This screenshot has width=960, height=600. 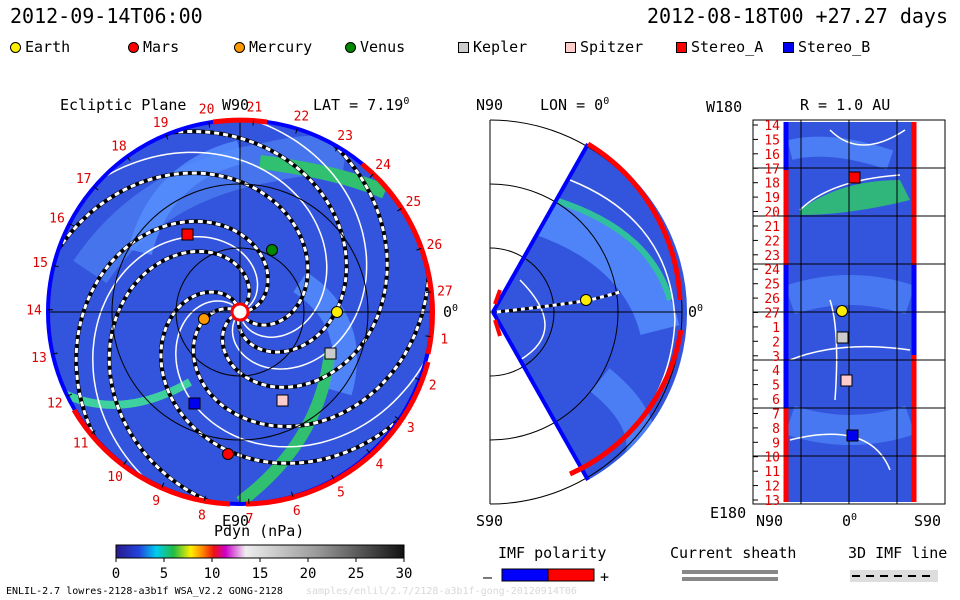 What do you see at coordinates (769, 521) in the screenshot?
I see `radial-n90-label: N90` at bounding box center [769, 521].